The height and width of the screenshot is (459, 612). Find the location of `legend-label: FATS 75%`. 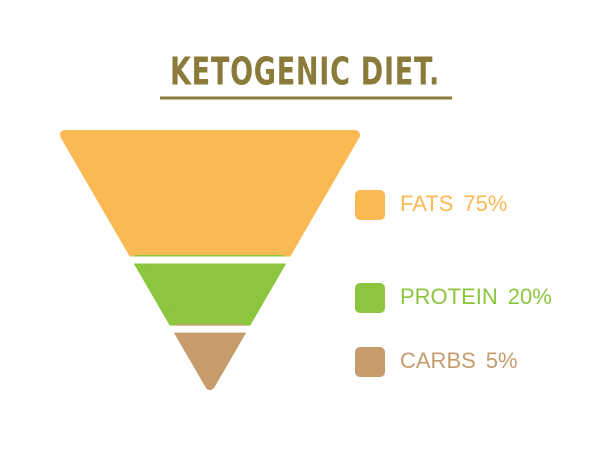

legend-label: FATS 75% is located at coordinates (453, 203).